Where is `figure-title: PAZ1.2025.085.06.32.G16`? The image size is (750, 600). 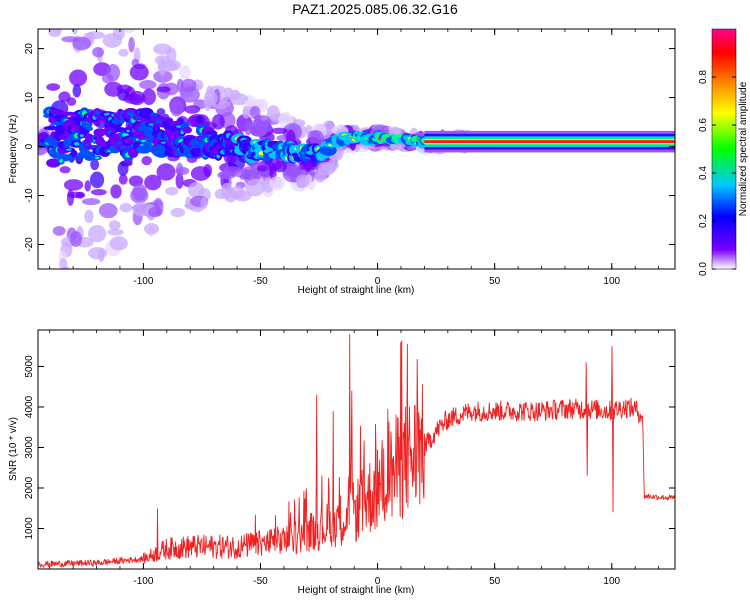 figure-title: PAZ1.2025.085.06.32.G16 is located at coordinates (375, 9).